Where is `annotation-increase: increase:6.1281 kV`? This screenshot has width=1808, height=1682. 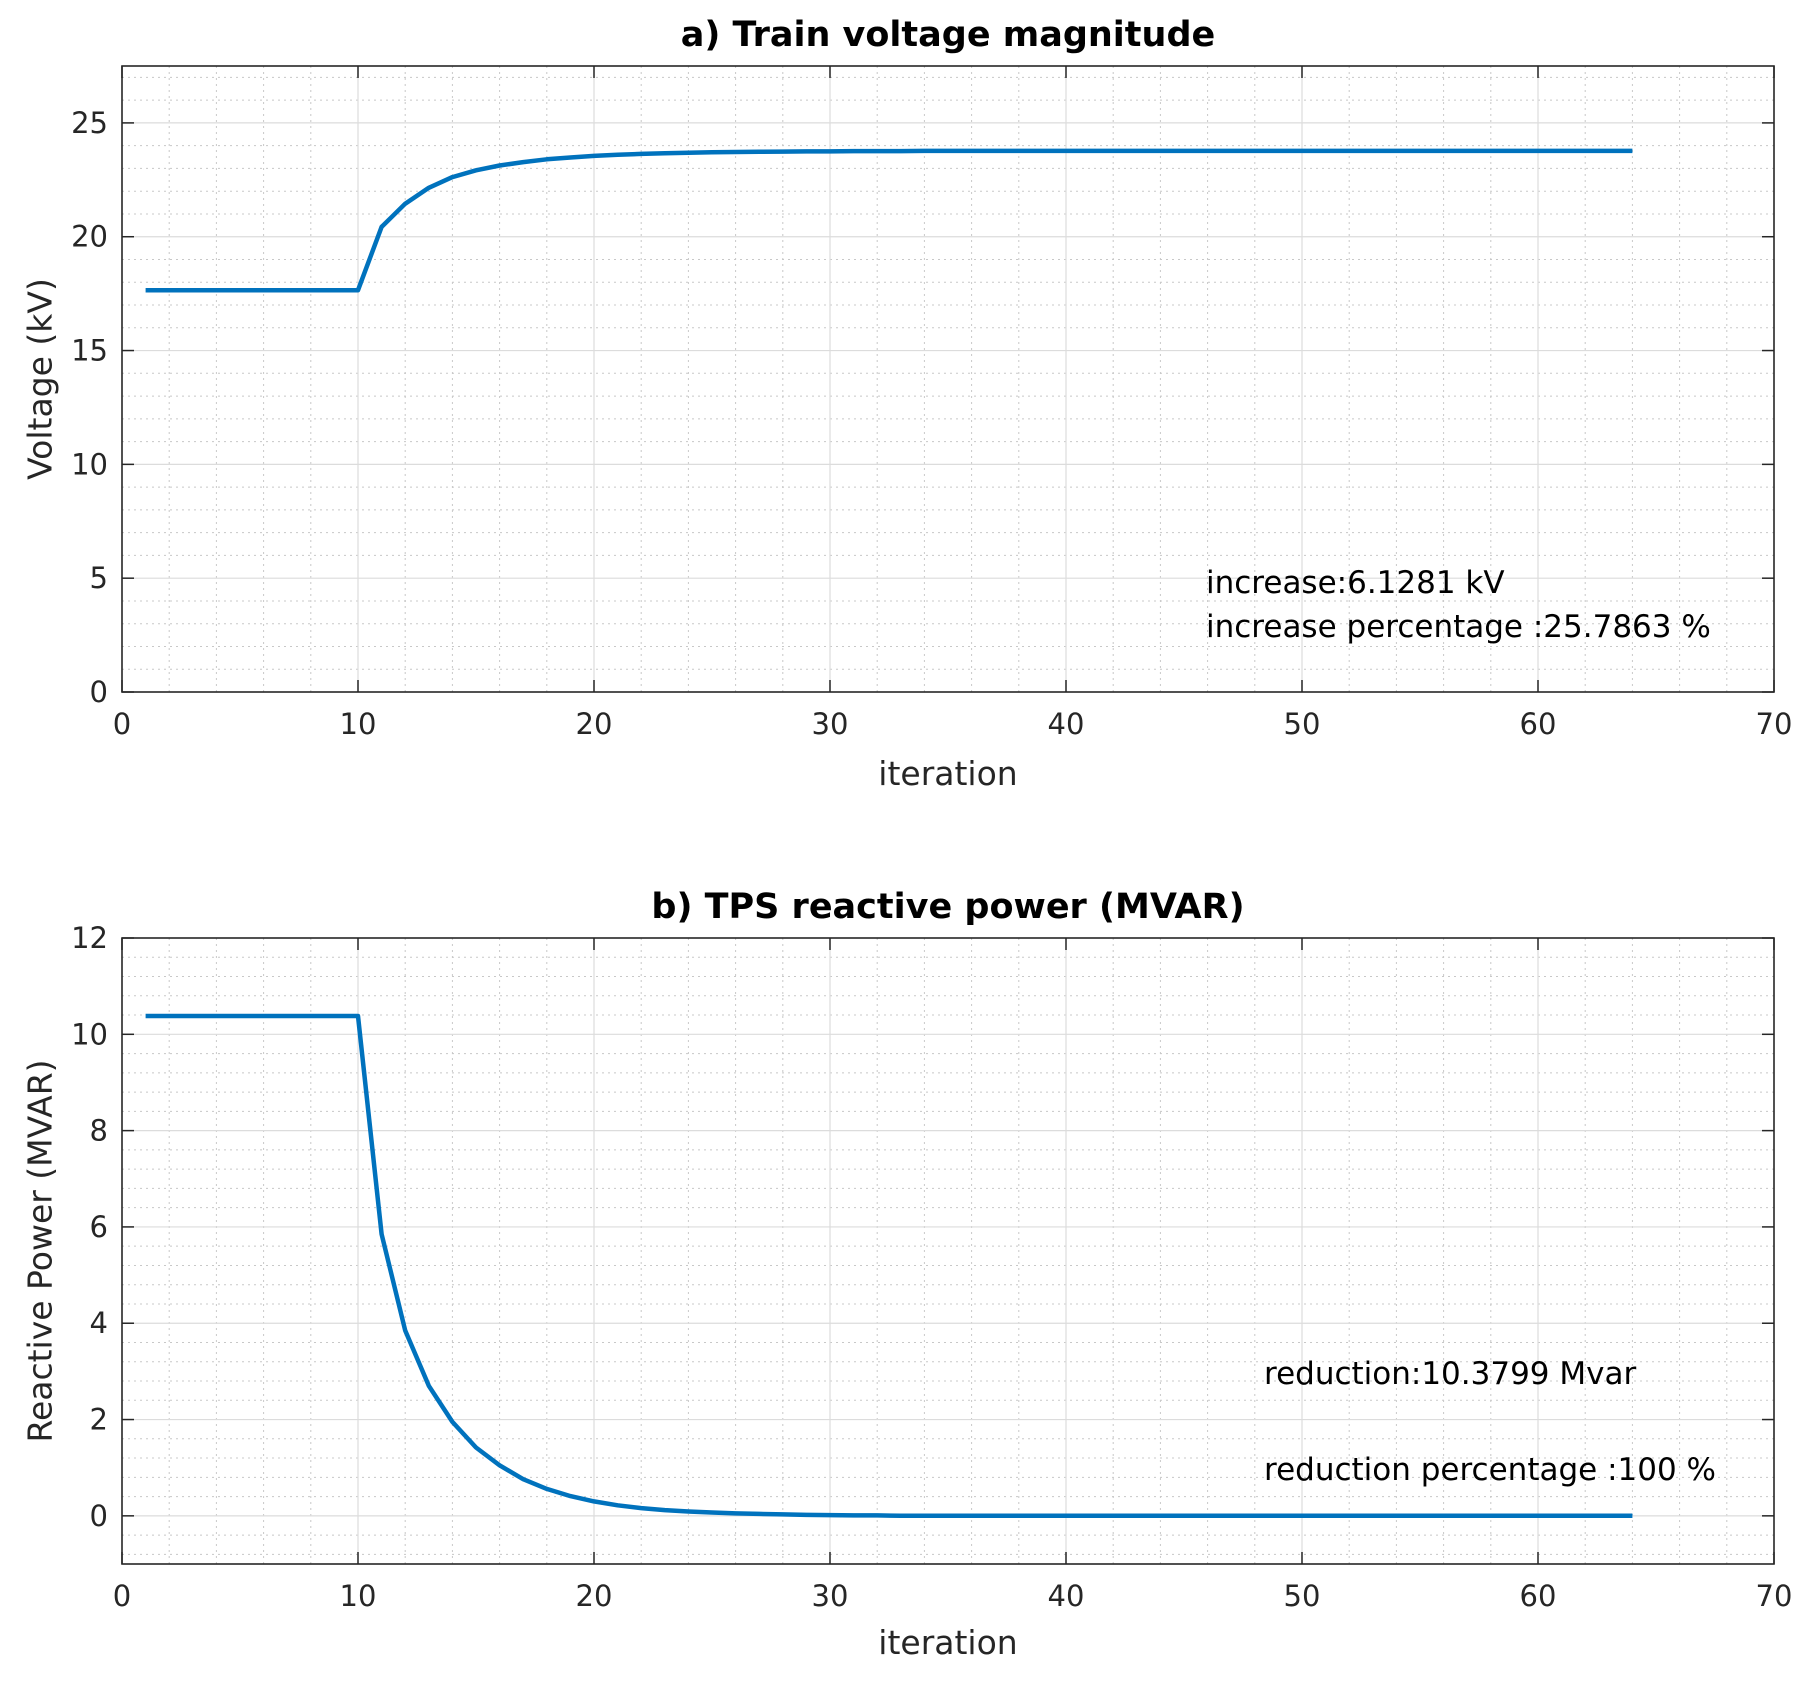 annotation-increase: increase:6.1281 kV is located at coordinates (1355, 583).